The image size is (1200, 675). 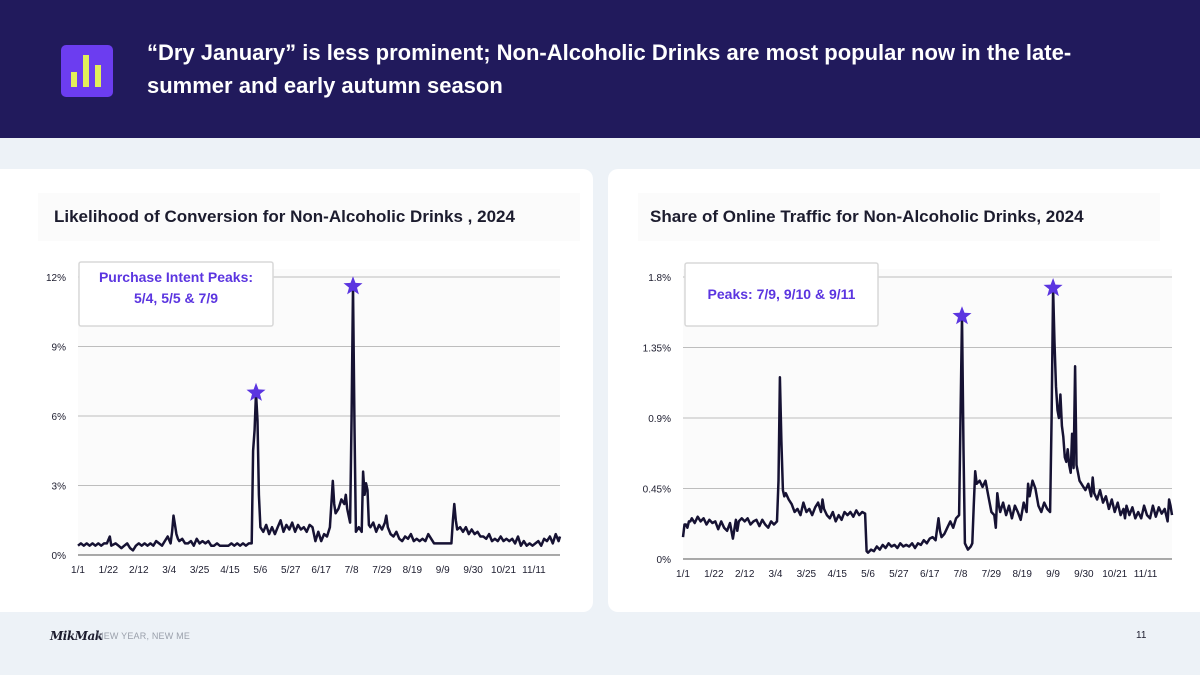 I want to click on y-tick-label: 12%, so click(x=56, y=278).